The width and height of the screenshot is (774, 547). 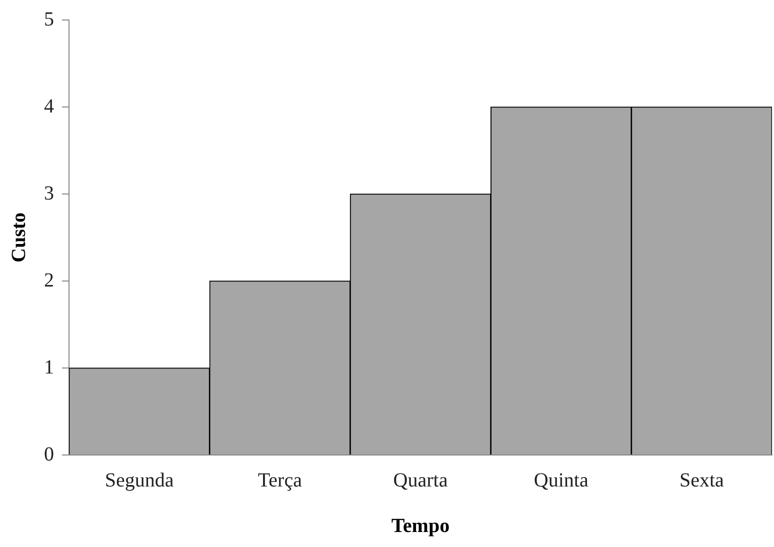 What do you see at coordinates (49, 454) in the screenshot?
I see `y-tick-label: 0` at bounding box center [49, 454].